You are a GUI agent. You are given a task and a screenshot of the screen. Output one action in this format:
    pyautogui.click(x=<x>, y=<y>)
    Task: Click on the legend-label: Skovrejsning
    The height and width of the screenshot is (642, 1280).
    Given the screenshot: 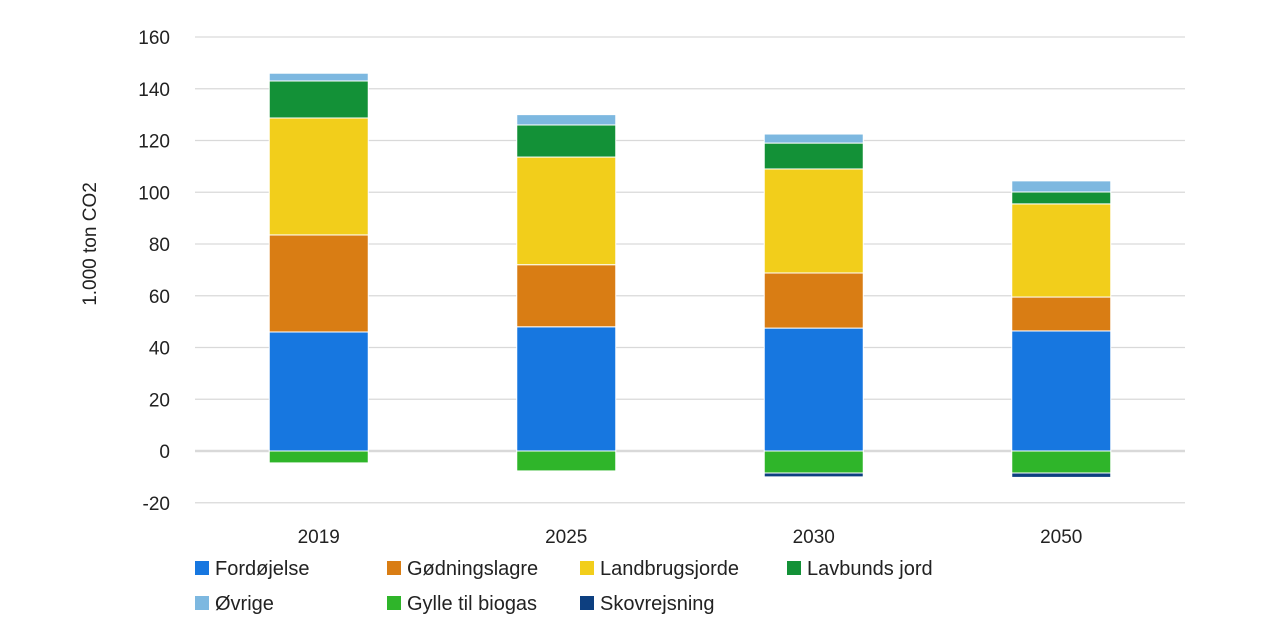 What is the action you would take?
    pyautogui.click(x=657, y=604)
    